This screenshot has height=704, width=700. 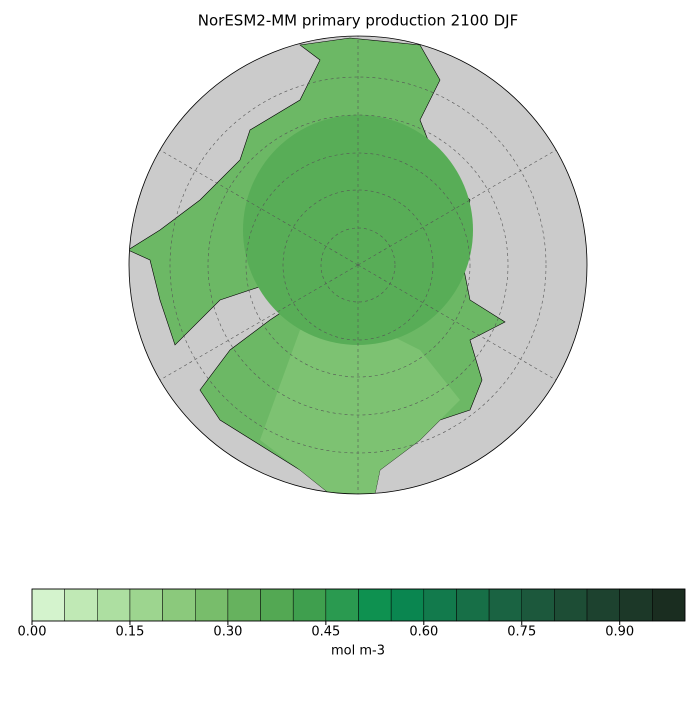 What do you see at coordinates (521, 632) in the screenshot?
I see `tick-label: 0.75` at bounding box center [521, 632].